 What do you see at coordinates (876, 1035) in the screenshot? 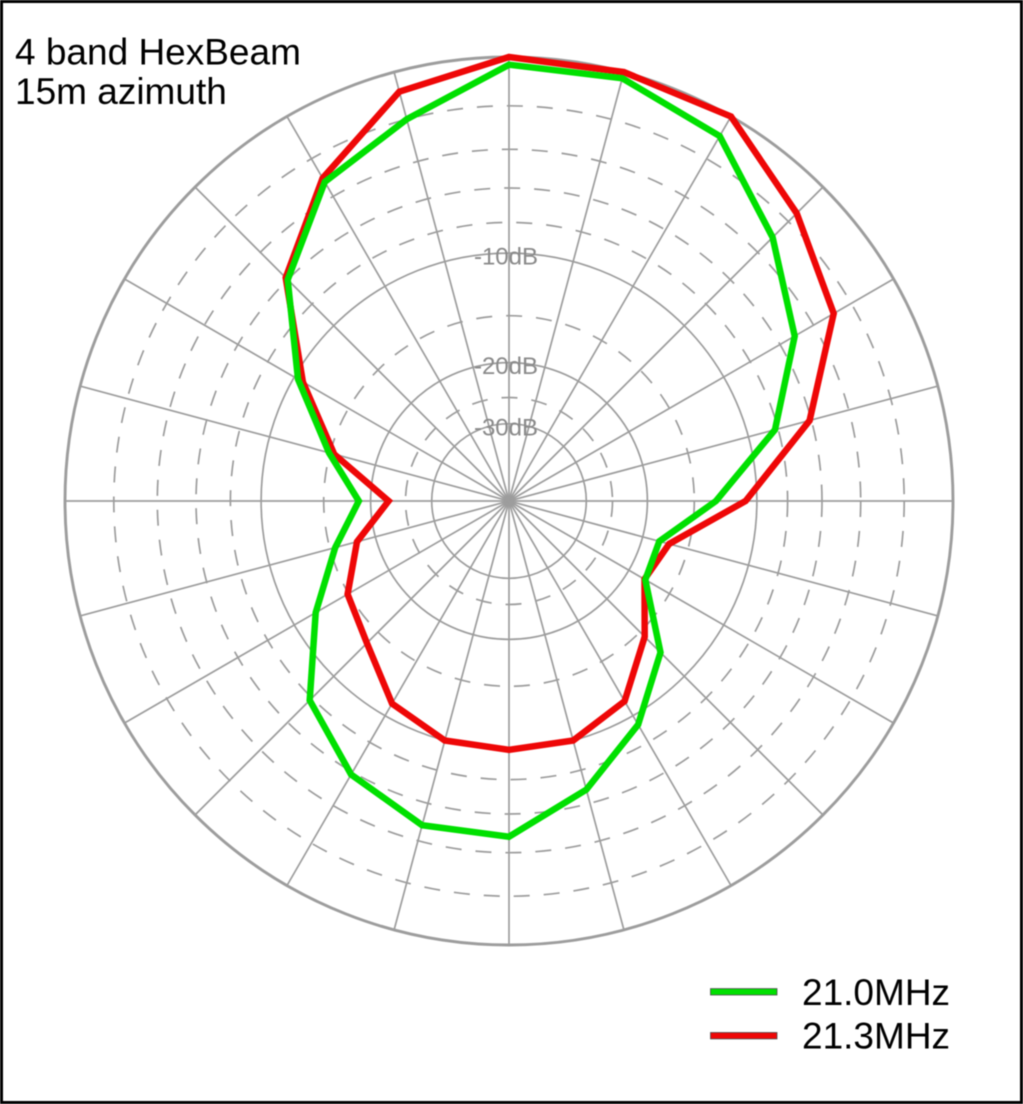
I see `svg-text: 21.3MHz` at bounding box center [876, 1035].